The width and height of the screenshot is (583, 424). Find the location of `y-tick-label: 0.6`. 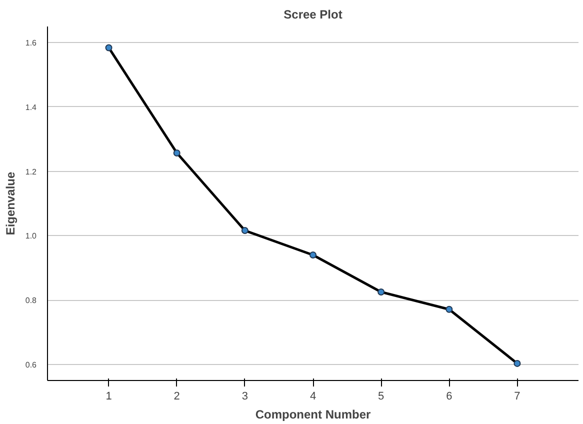

y-tick-label: 0.6 is located at coordinates (31, 365).